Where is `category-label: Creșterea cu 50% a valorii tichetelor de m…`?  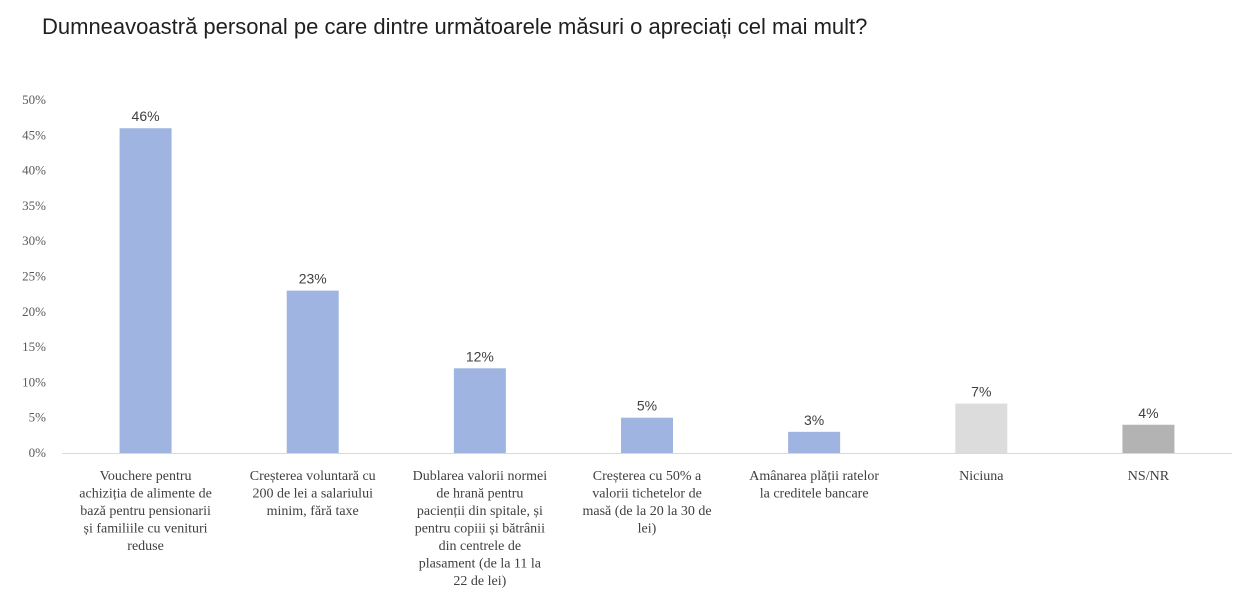
category-label: Creșterea cu 50% a valorii tichetelor de m… is located at coordinates (646, 503).